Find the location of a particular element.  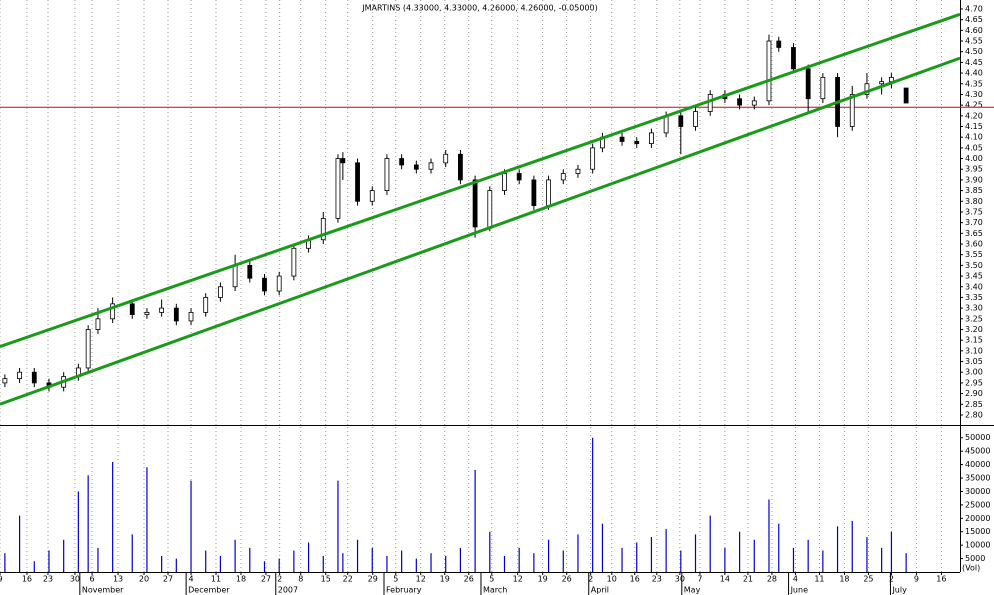

x-tick-label: 4 is located at coordinates (795, 579).